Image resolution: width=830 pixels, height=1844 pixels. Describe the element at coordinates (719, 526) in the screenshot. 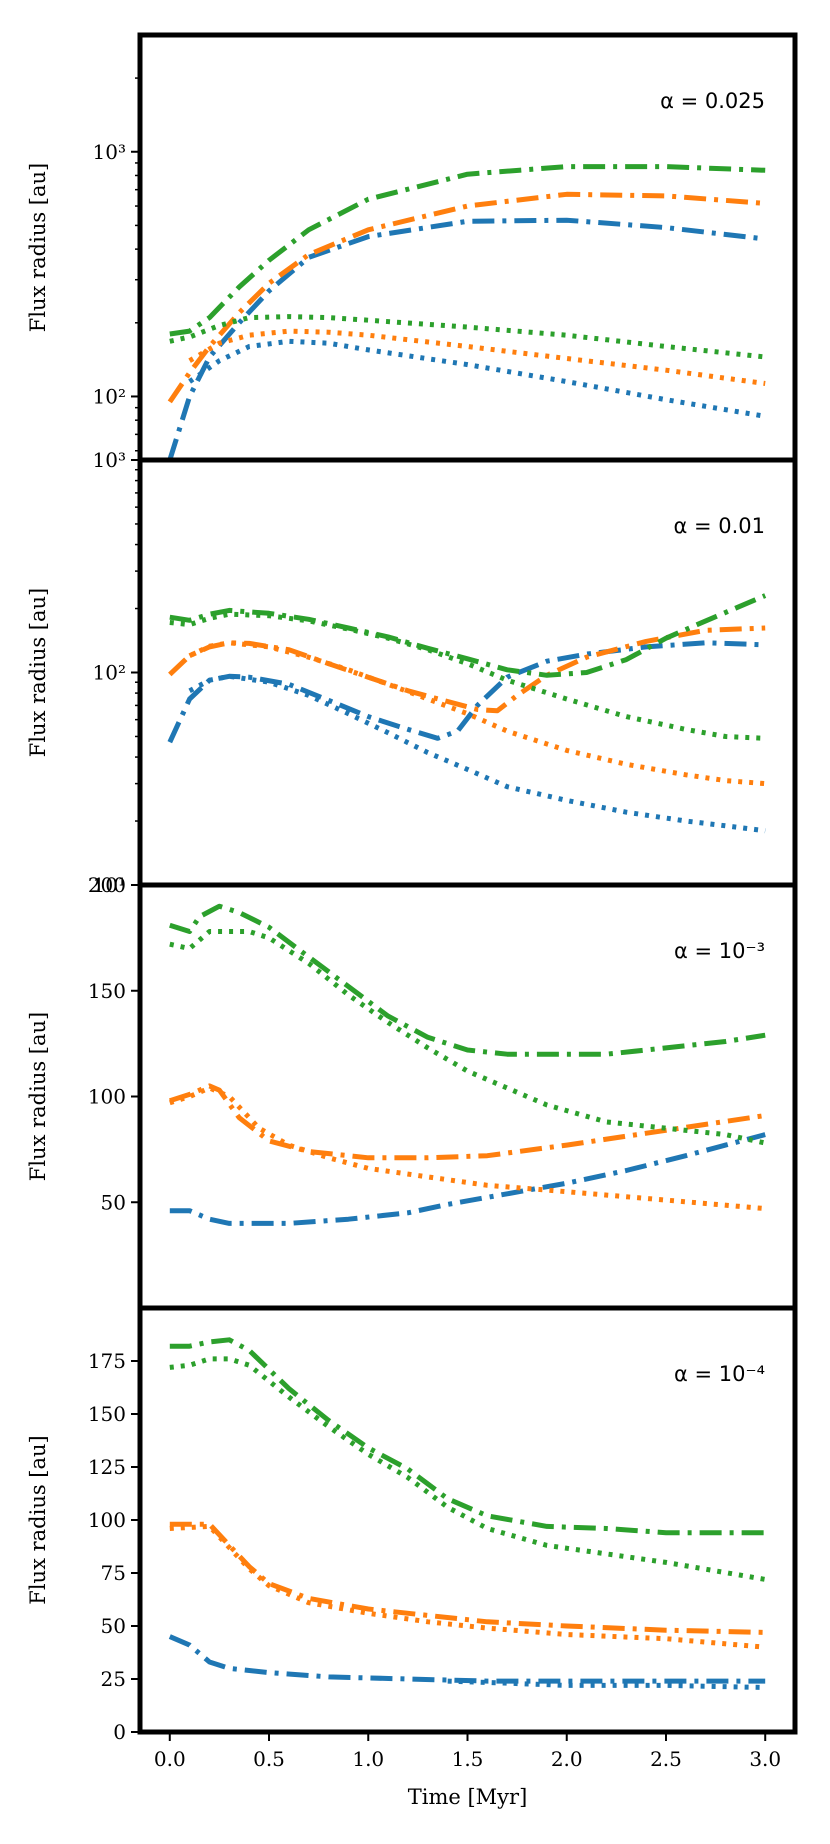

I see `panel-annotation: α = 0.01` at that location.